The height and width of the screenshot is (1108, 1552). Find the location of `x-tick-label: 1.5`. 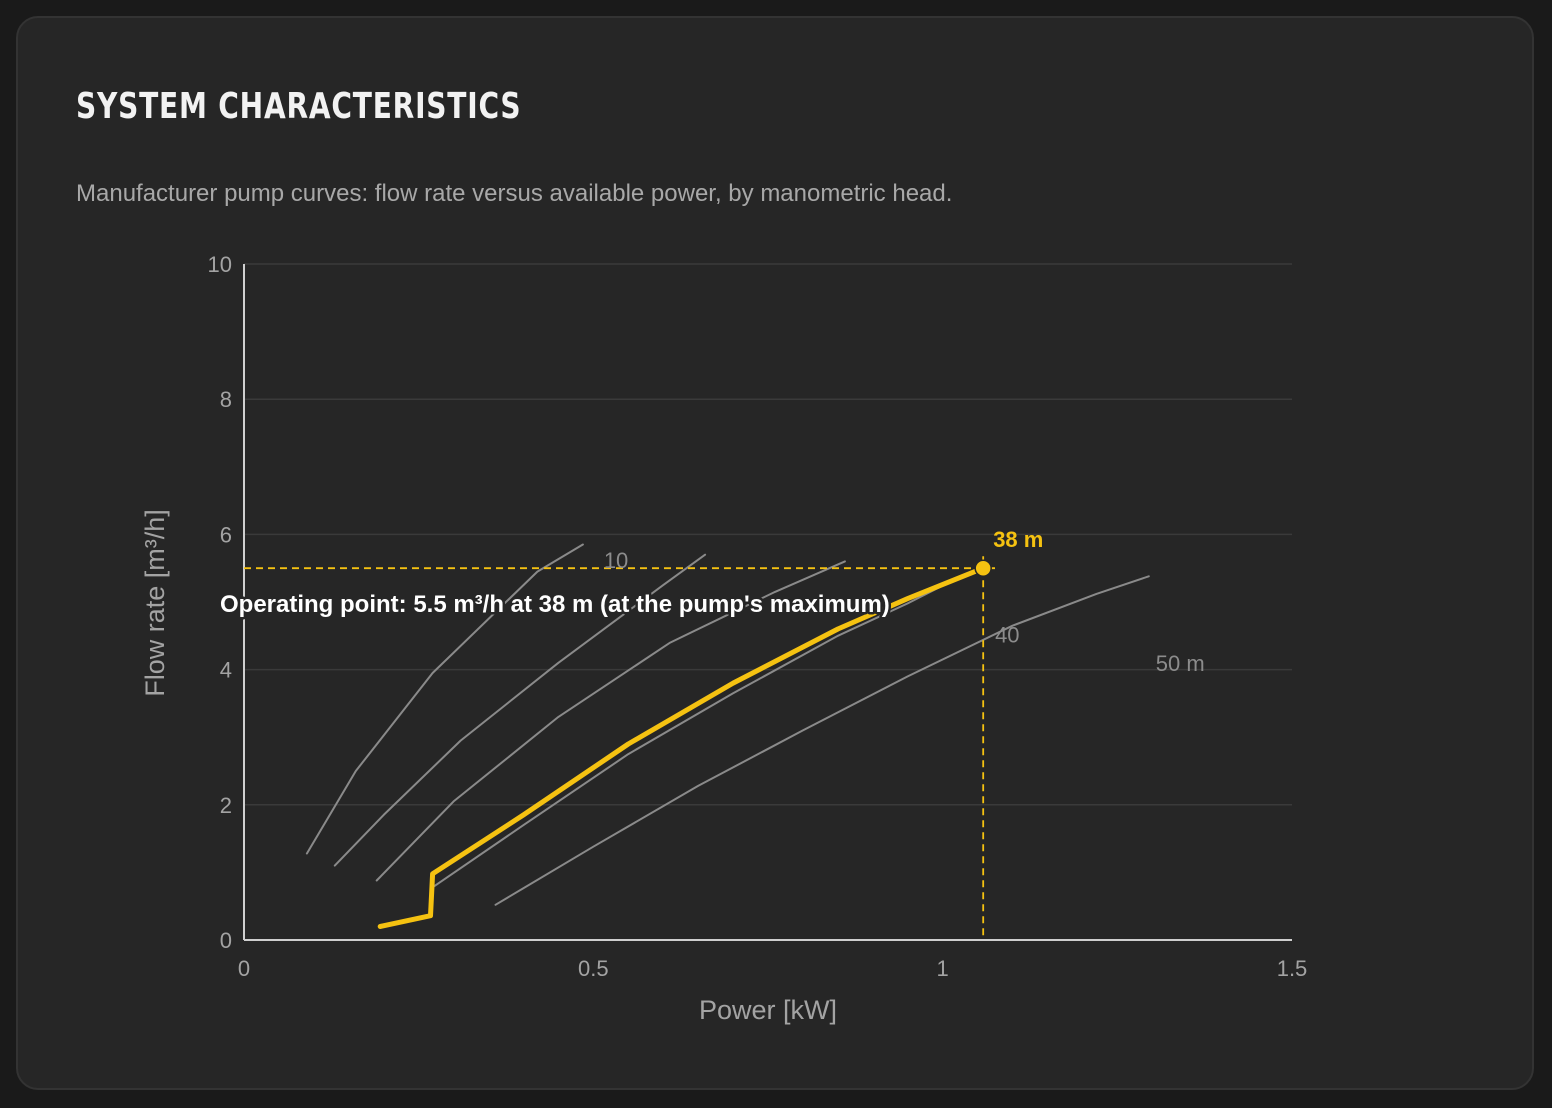

x-tick-label: 1.5 is located at coordinates (1292, 968).